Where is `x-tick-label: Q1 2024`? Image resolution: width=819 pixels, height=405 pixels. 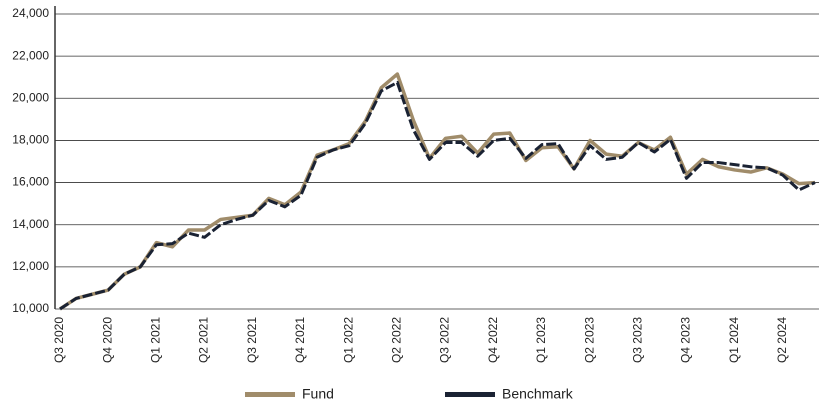 x-tick-label: Q1 2024 is located at coordinates (734, 340).